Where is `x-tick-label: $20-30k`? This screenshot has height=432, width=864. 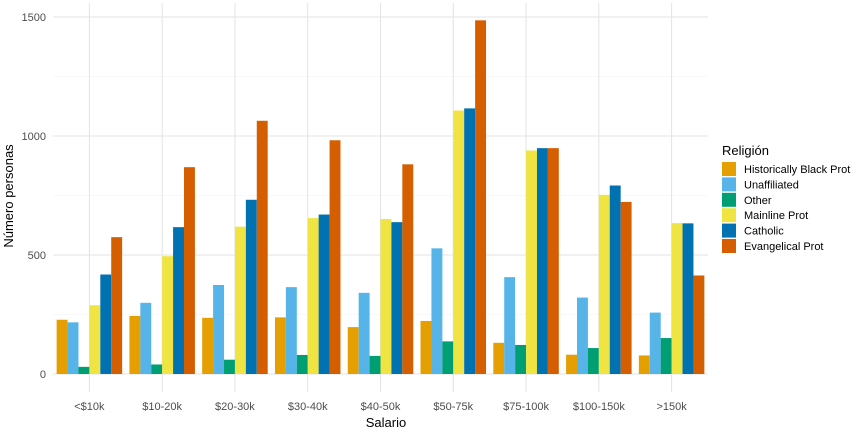 x-tick-label: $20-30k is located at coordinates (235, 407).